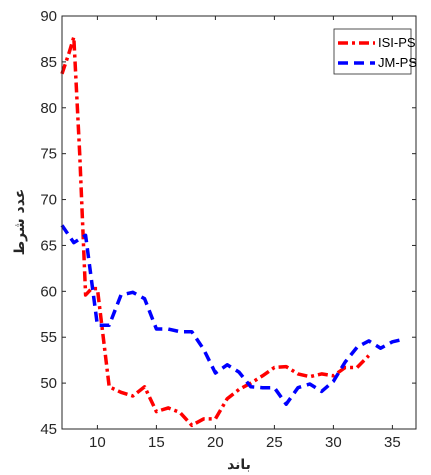 This screenshot has width=431, height=475. Describe the element at coordinates (156, 442) in the screenshot. I see `x-tick-label: 15` at that location.